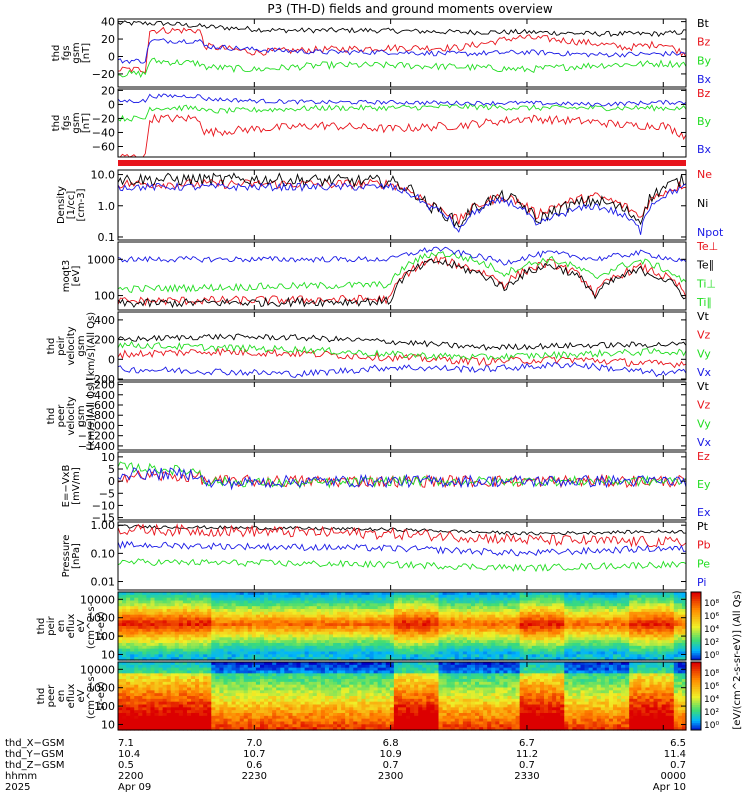 The width and height of the screenshot is (750, 800). I want to click on legend-entry-1: Te∥, so click(705, 265).